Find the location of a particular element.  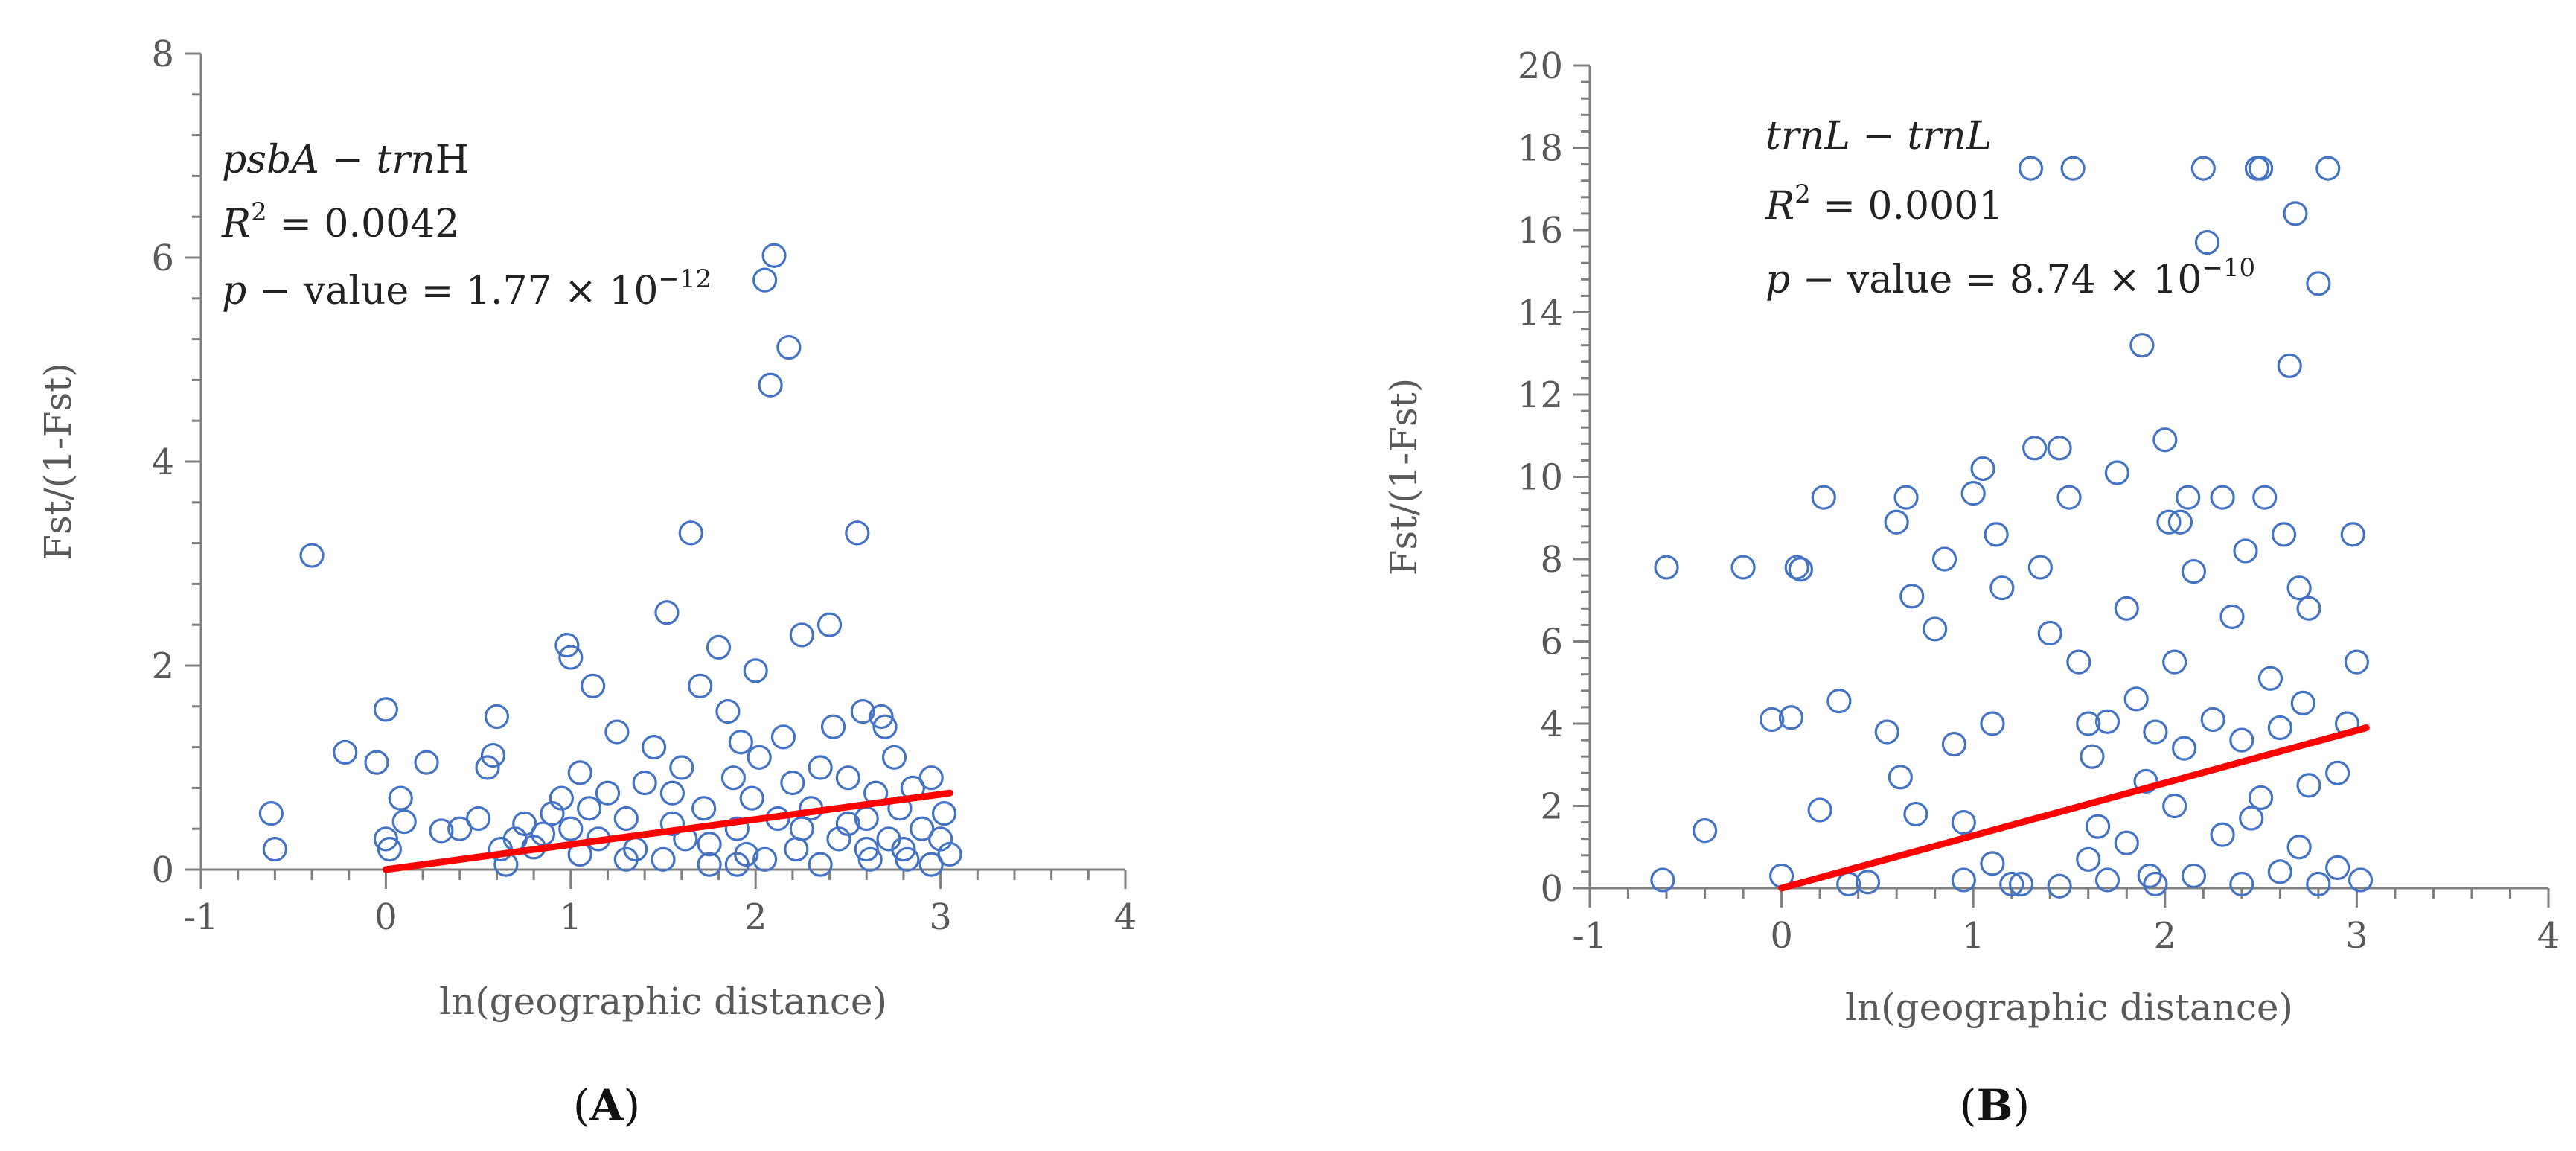

panel-b-y-tick-label: 18 is located at coordinates (1540, 149).